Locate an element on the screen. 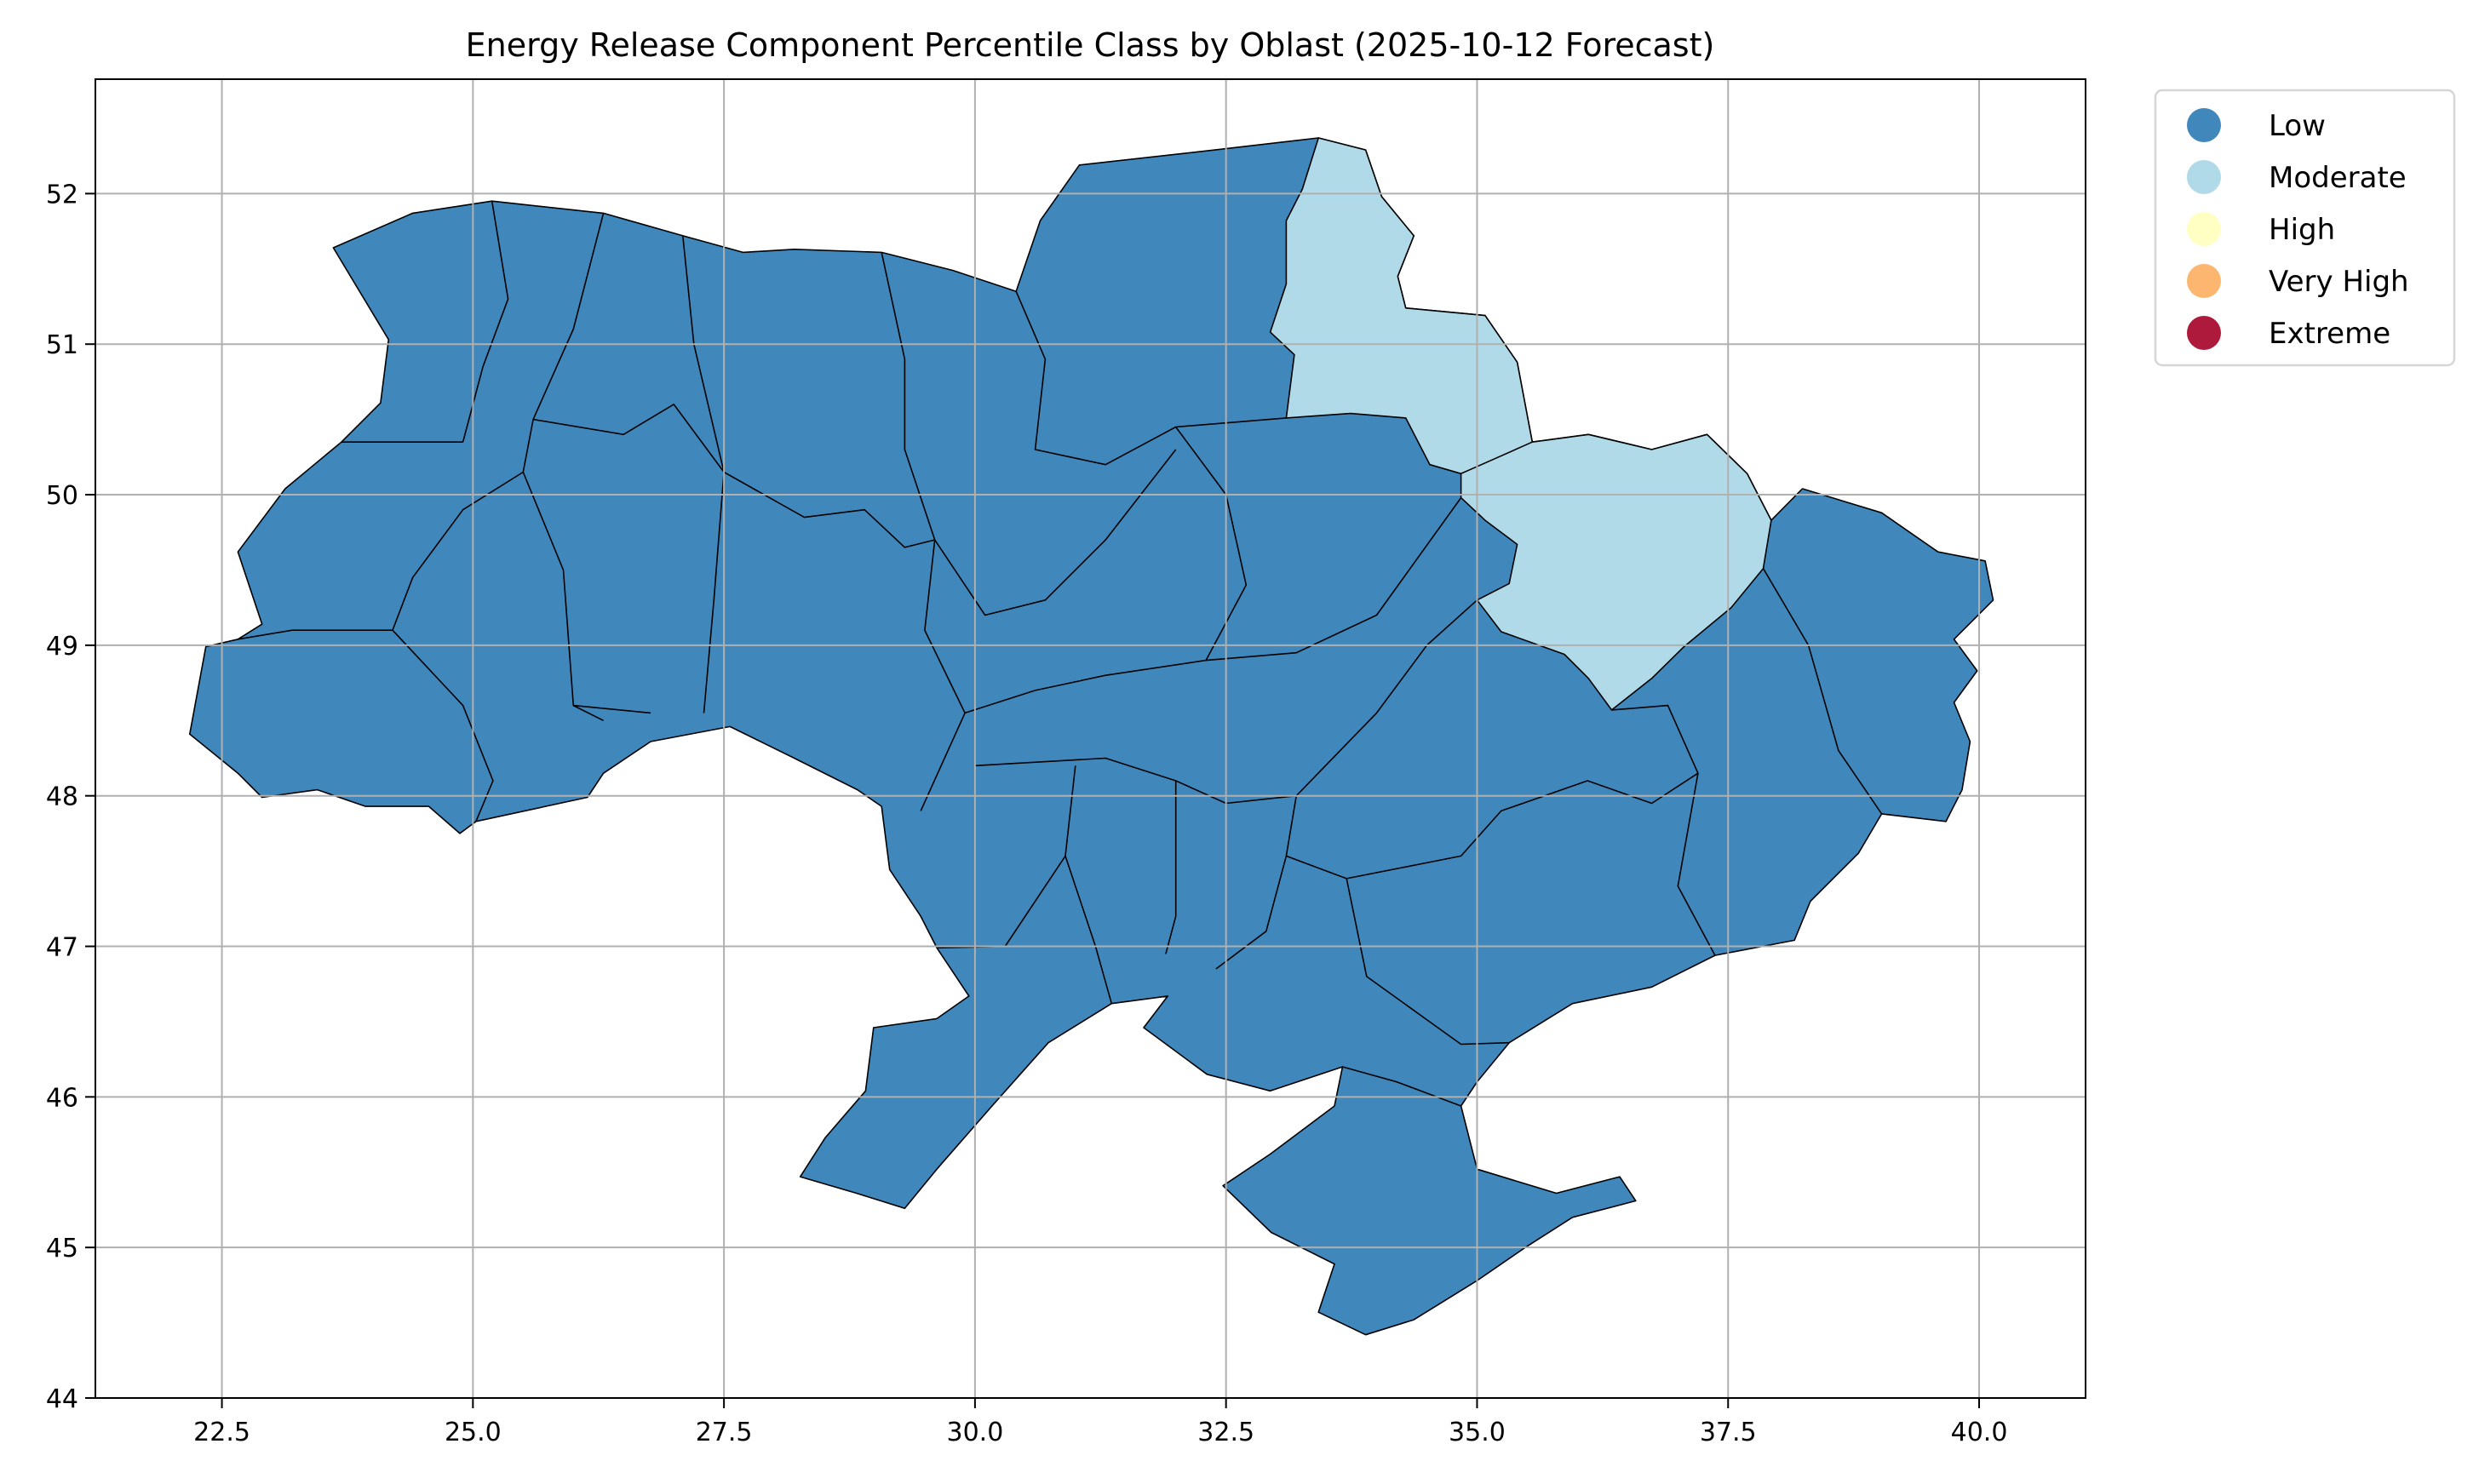 This screenshot has width=2479, height=1484. x-tick-label: 27.5 is located at coordinates (724, 1432).